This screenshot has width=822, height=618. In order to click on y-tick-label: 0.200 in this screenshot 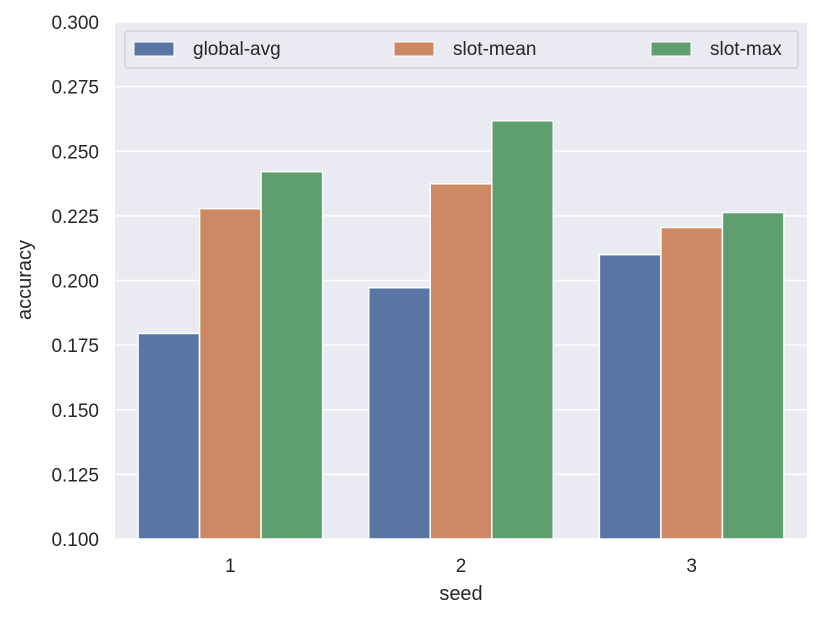, I will do `click(75, 282)`.